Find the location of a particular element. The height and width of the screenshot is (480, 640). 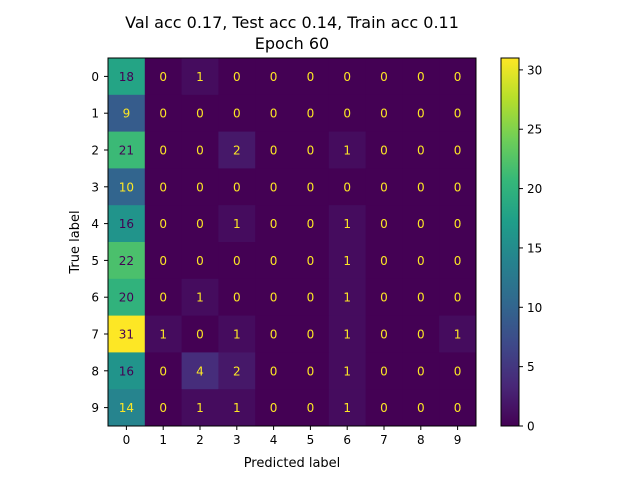

x-tick-label: 5 is located at coordinates (311, 440).